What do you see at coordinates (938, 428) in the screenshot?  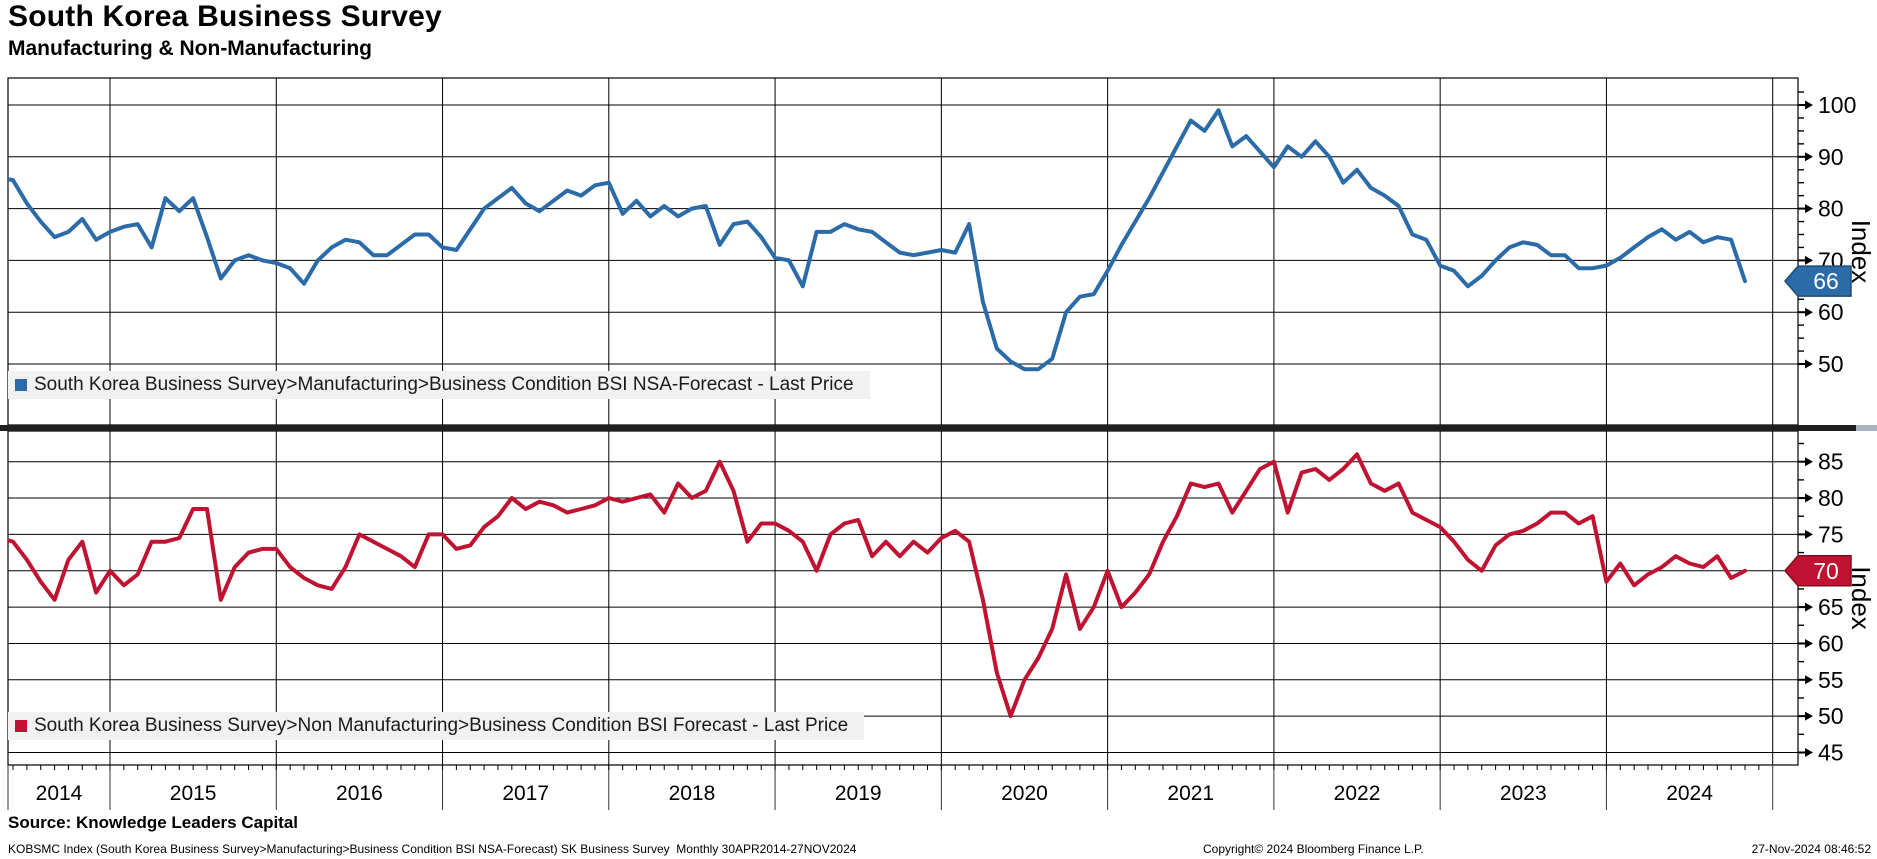 I see `panel-divider` at bounding box center [938, 428].